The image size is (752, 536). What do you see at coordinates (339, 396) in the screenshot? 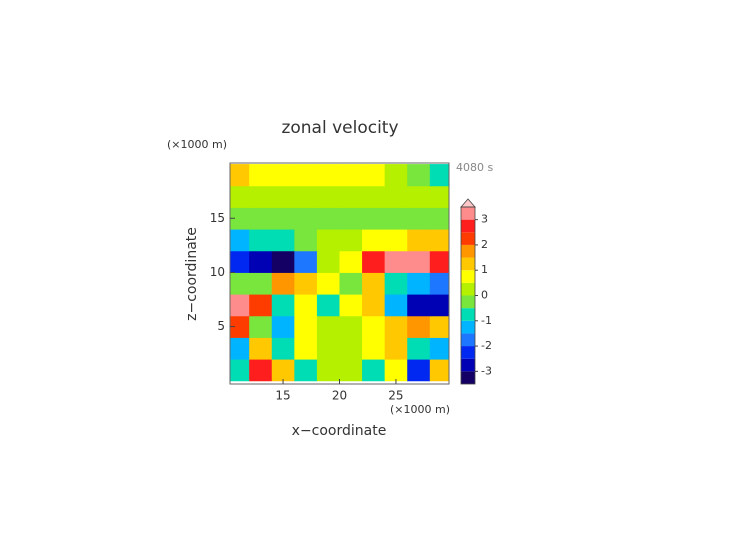
I see `x-tick-label: 20` at bounding box center [339, 396].